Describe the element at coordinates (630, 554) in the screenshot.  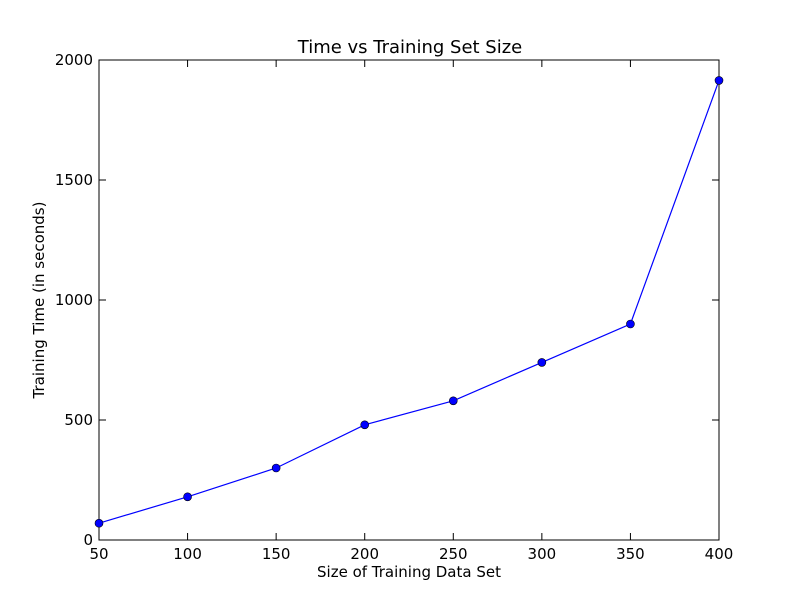
I see `x-tick-label: 350` at that location.